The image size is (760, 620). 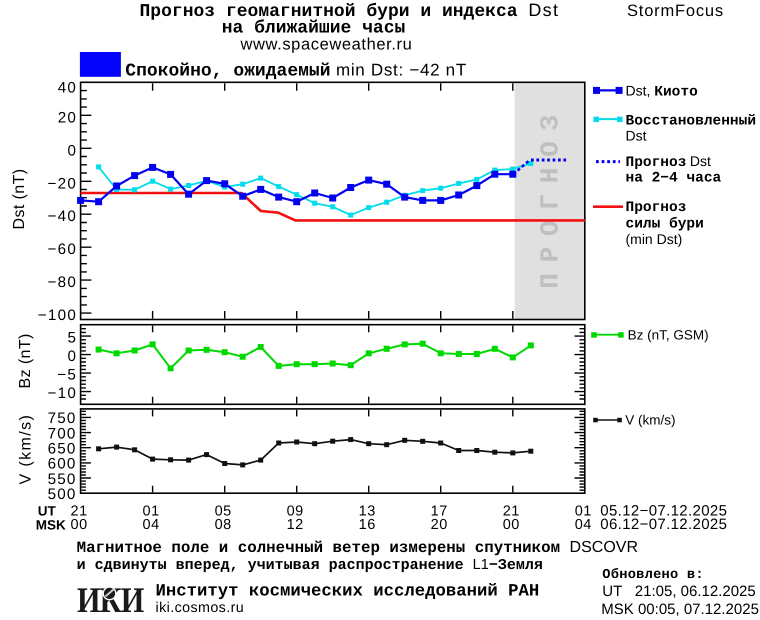 I want to click on svg-text: Восстановленный, so click(x=691, y=121).